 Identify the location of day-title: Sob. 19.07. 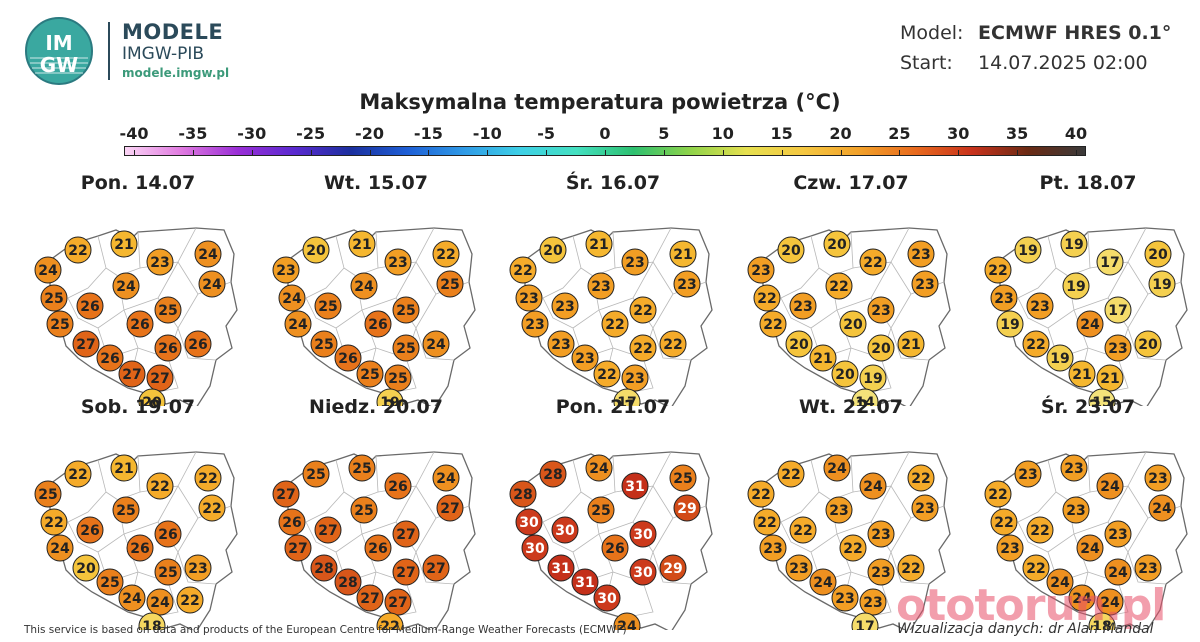
(138, 407).